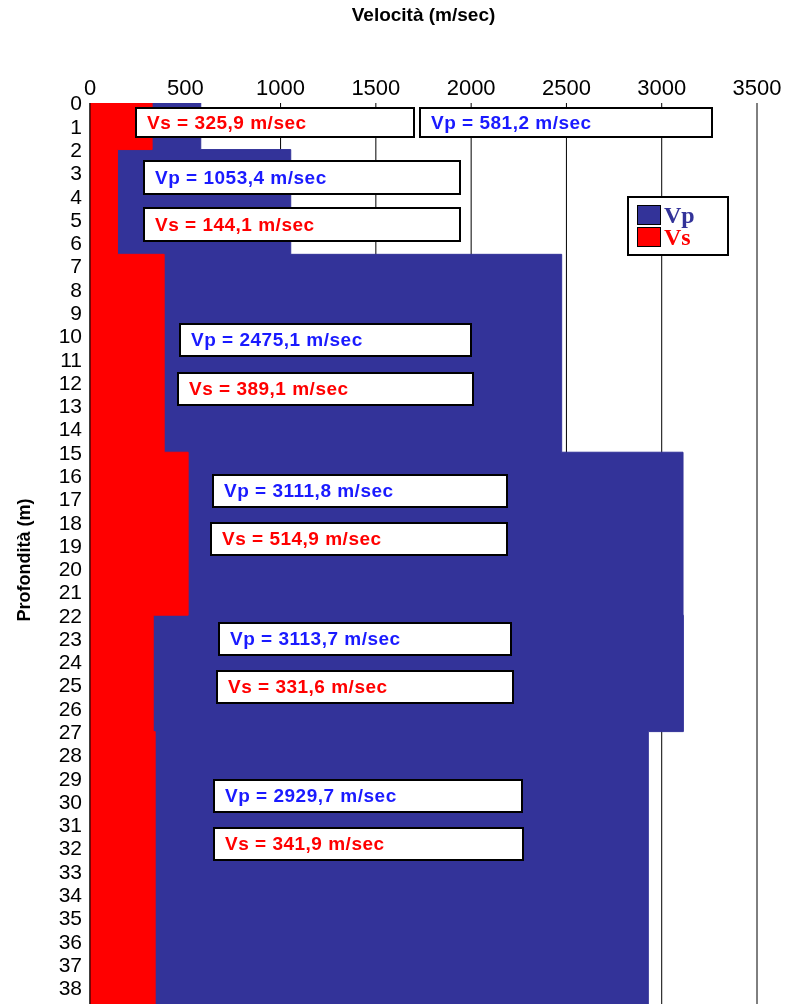  I want to click on y-tick-label: 4, so click(76, 196).